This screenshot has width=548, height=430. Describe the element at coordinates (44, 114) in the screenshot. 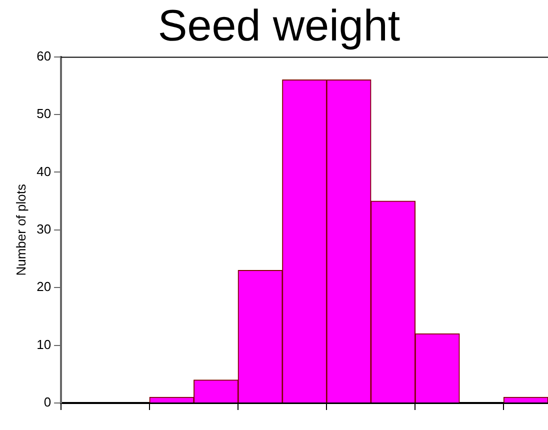

I see `y-tick-label: 50` at that location.